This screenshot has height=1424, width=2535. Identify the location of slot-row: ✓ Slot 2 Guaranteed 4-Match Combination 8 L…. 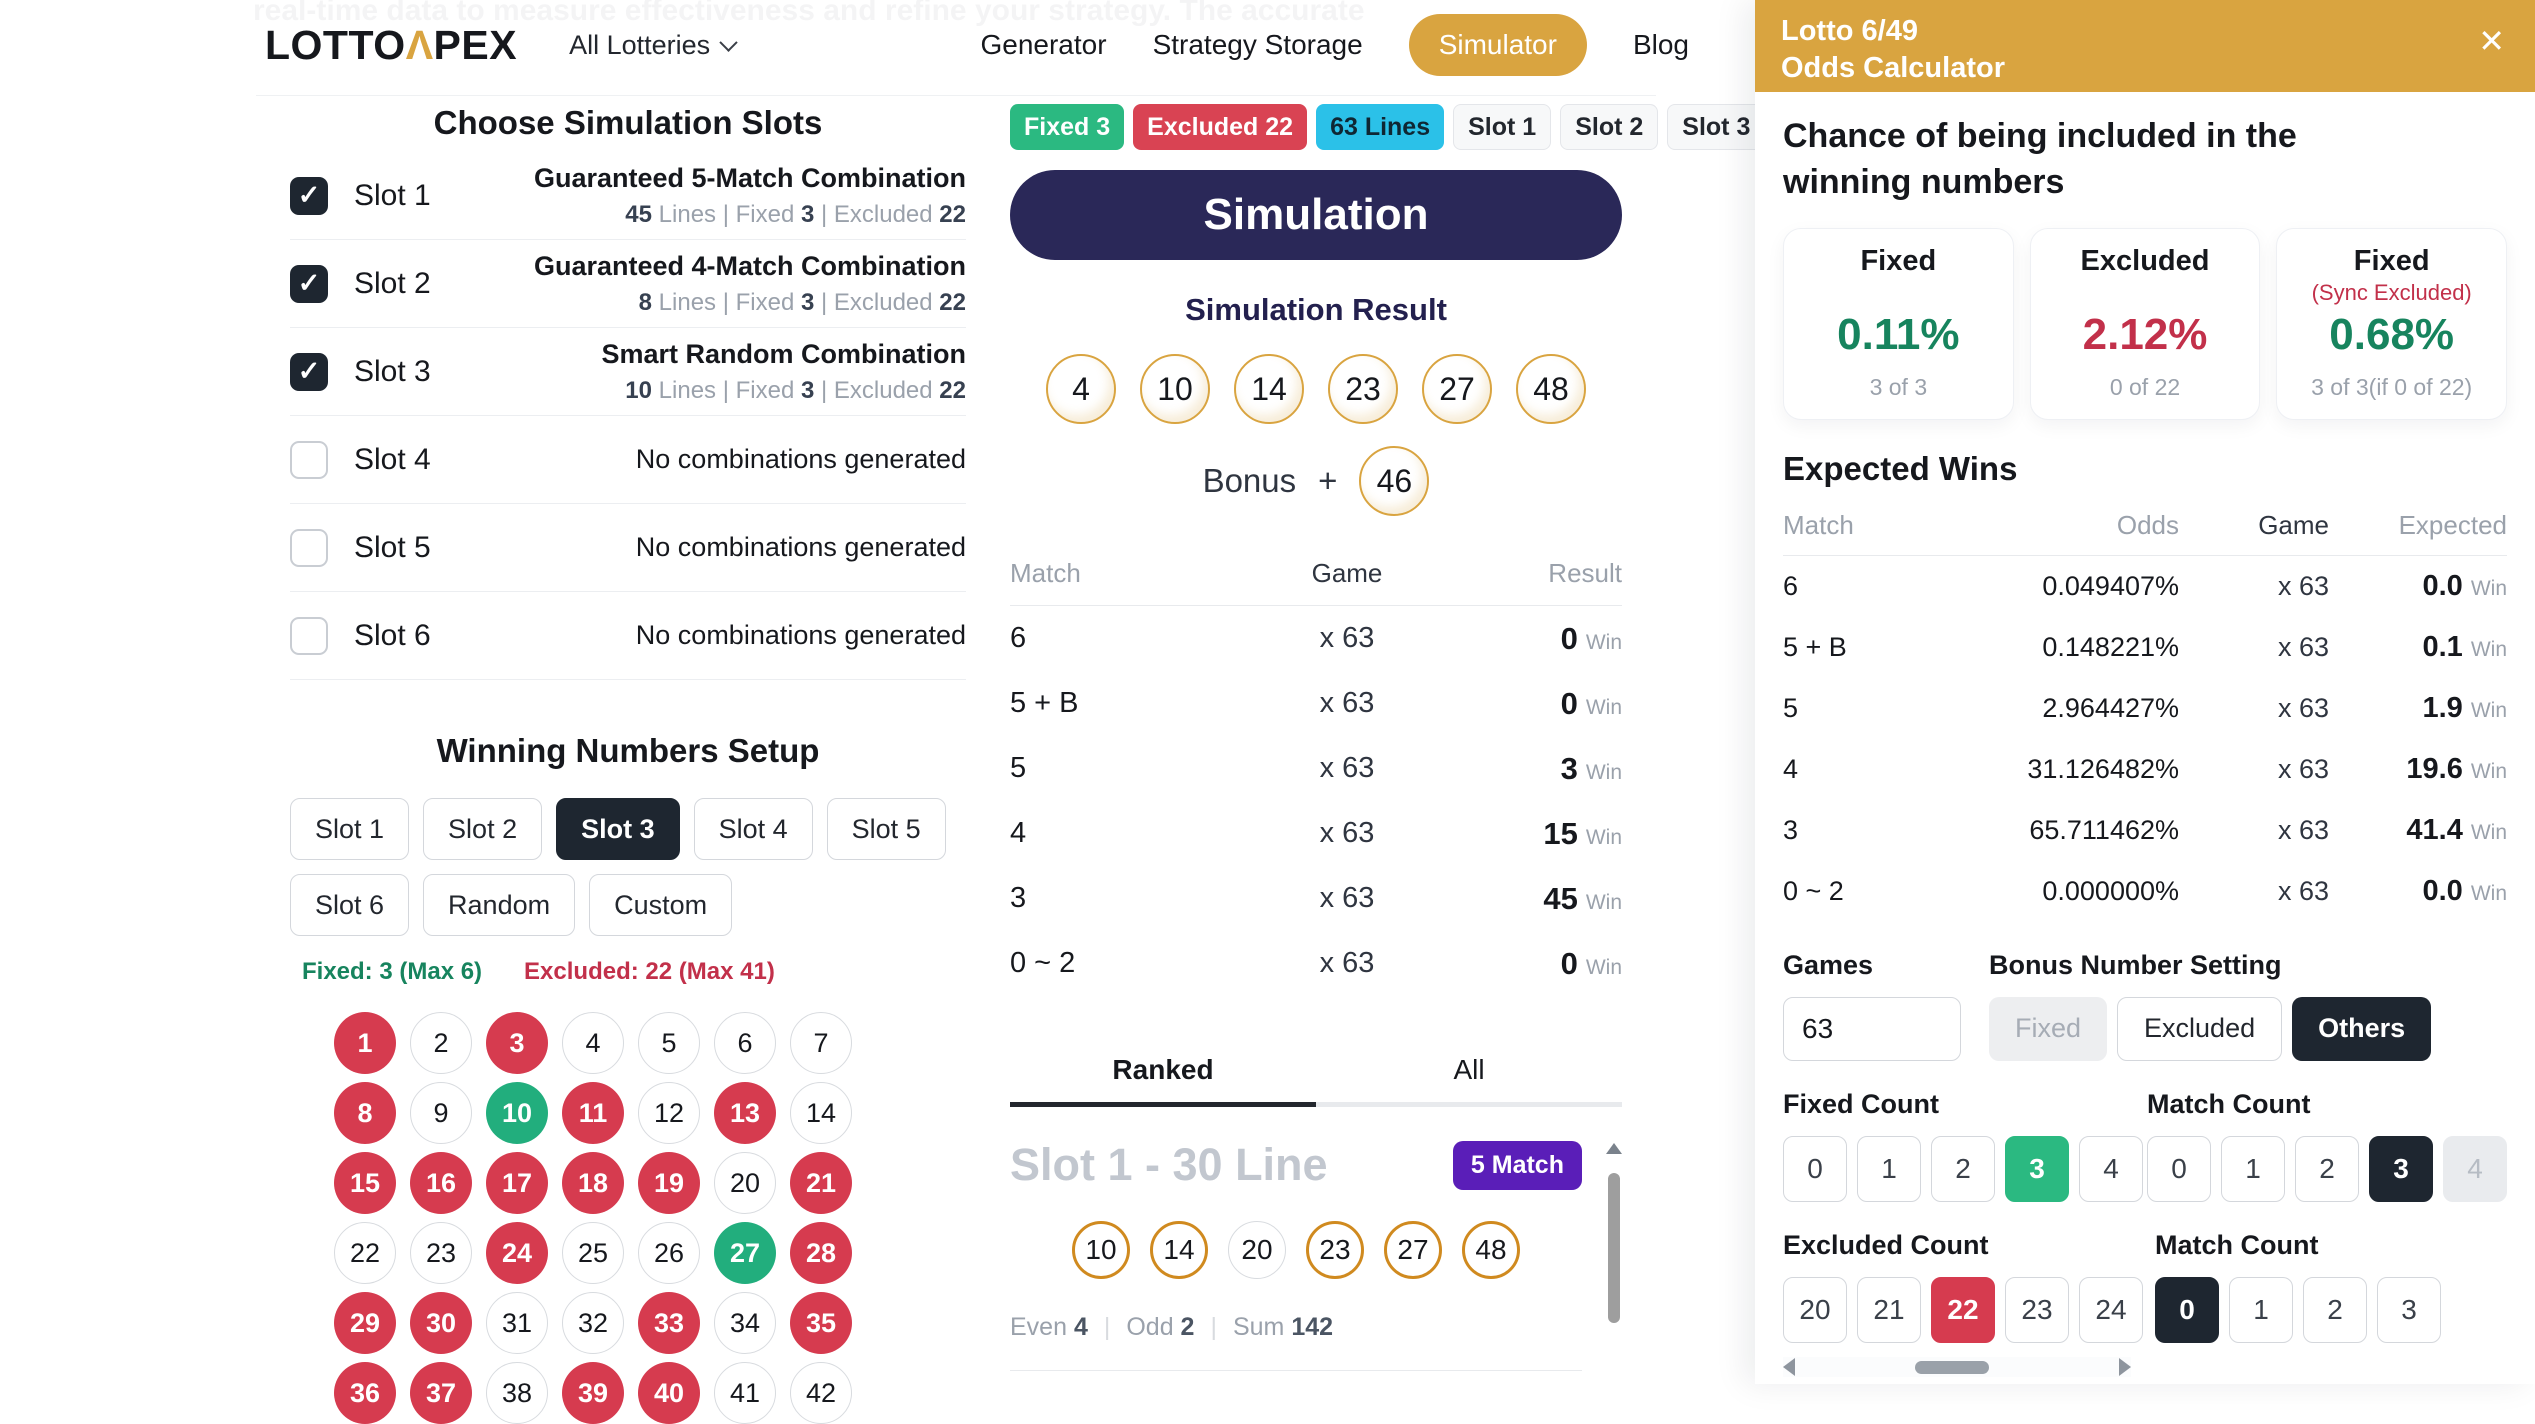
(628, 284).